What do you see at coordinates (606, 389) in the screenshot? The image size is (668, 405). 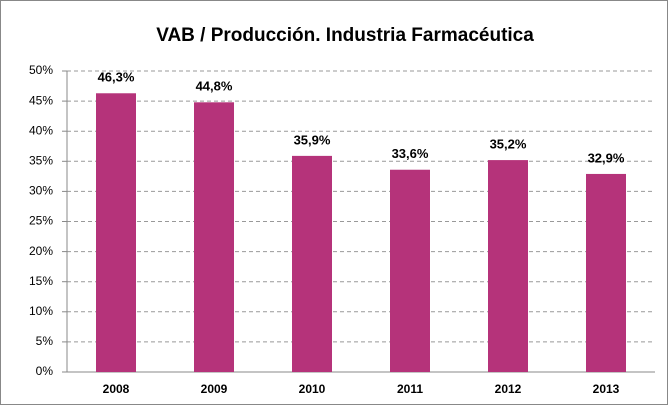 I see `x-tick-label: 2013` at bounding box center [606, 389].